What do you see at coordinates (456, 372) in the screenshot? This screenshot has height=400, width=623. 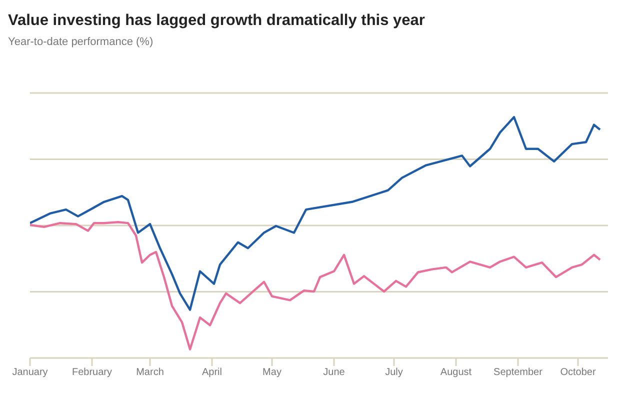 I see `x-tick-label: August` at bounding box center [456, 372].